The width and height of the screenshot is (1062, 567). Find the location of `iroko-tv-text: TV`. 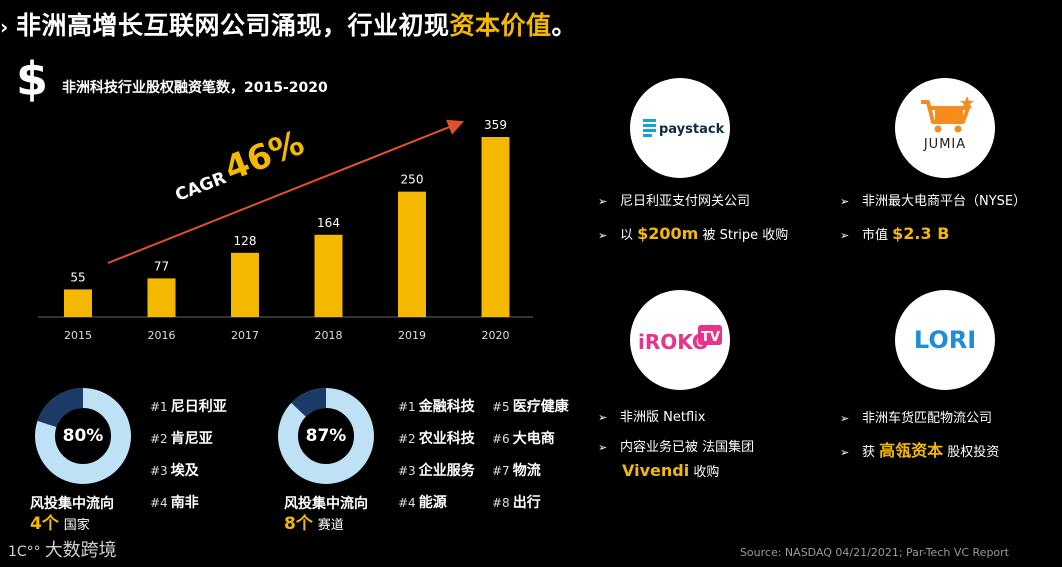

iroko-tv-text: TV is located at coordinates (710, 337).